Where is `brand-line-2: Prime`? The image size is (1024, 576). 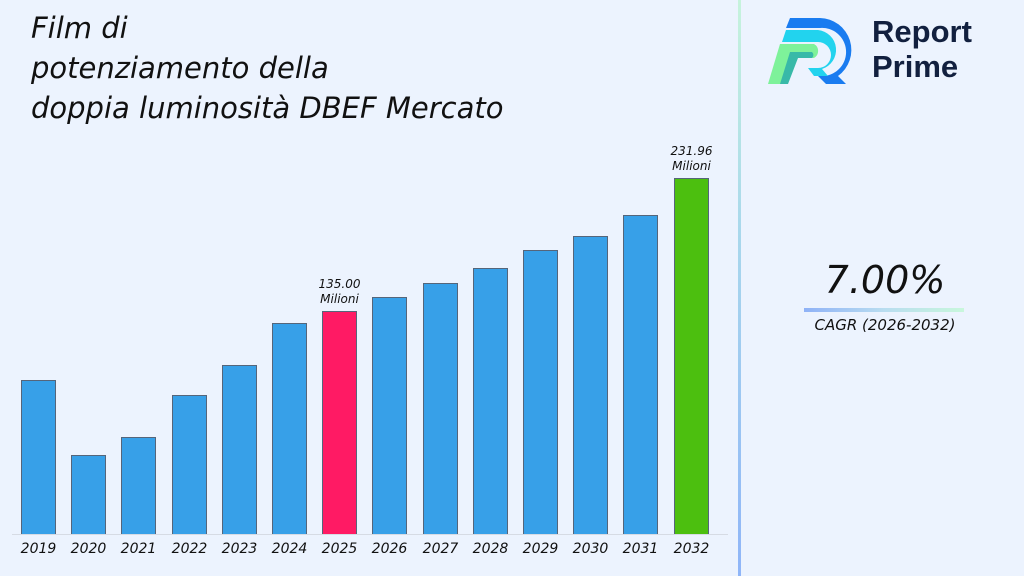
brand-line-2: Prime is located at coordinates (915, 66).